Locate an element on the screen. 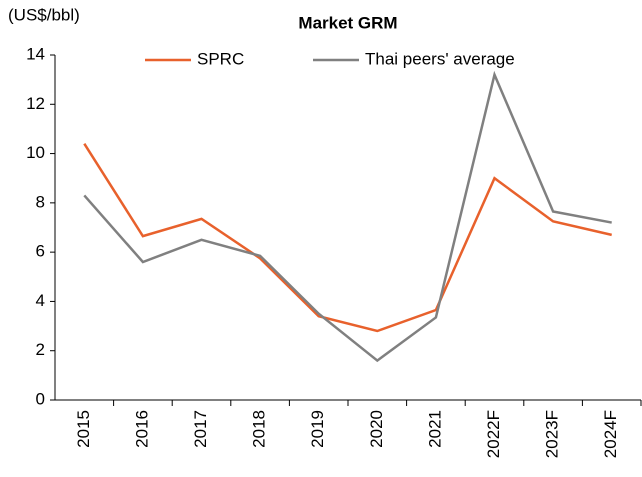  y-tick-label: 8 is located at coordinates (40, 201).